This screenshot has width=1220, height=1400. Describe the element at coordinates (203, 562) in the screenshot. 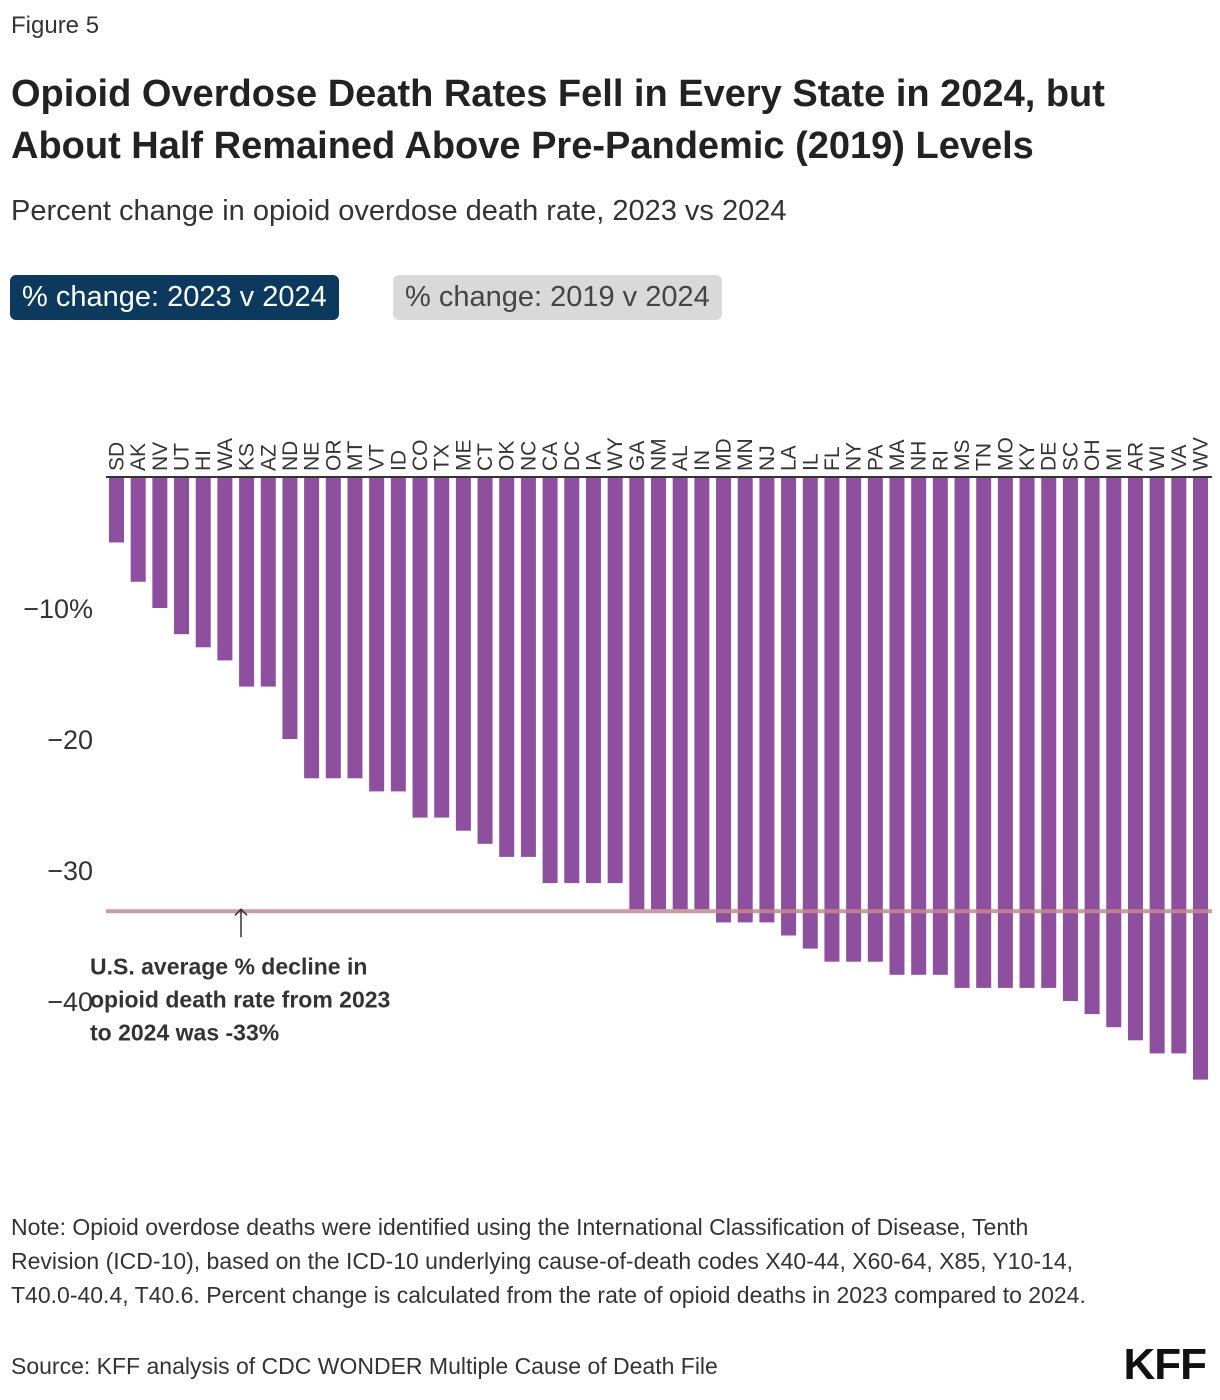

I see `bar-hi` at that location.